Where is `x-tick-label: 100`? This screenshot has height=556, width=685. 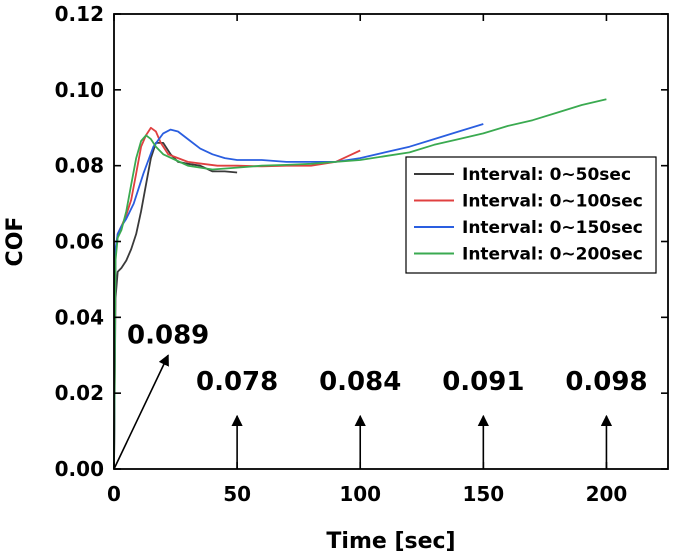
x-tick-label: 100 is located at coordinates (360, 494).